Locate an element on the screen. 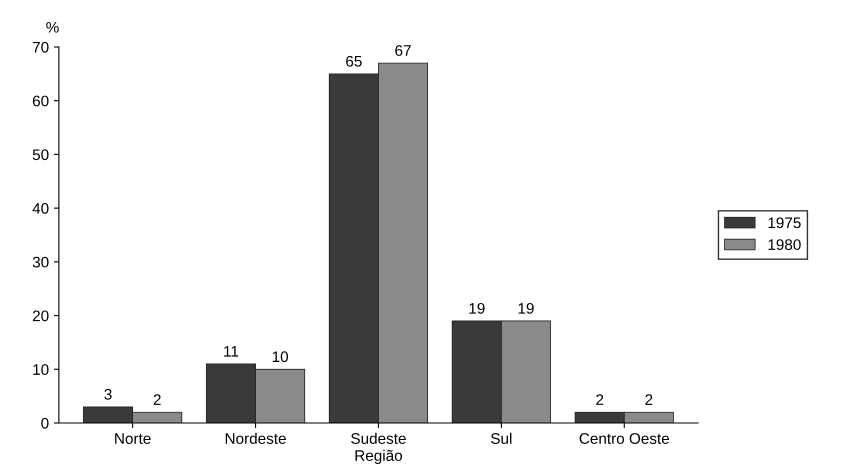 The height and width of the screenshot is (470, 841). y-axis-title: % is located at coordinates (52, 27).